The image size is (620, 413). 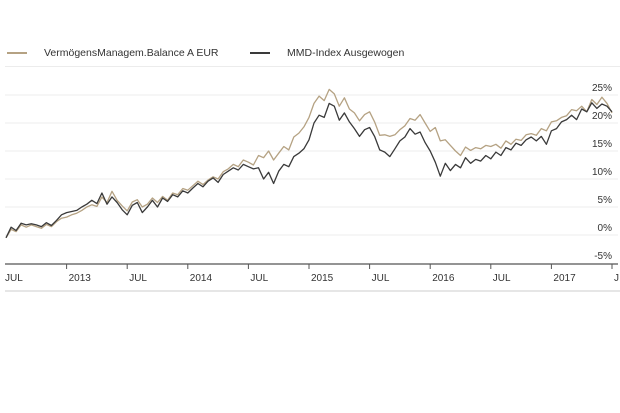 I want to click on y-tick-label: 5%, so click(x=605, y=200).